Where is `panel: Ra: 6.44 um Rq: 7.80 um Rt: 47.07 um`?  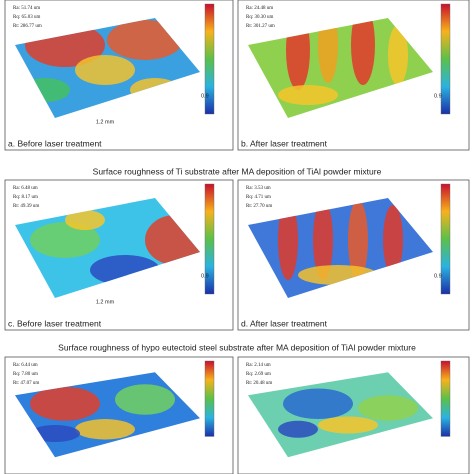
panel: Ra: 6.44 um Rq: 7.80 um Rt: 47.07 um is located at coordinates (119, 415).